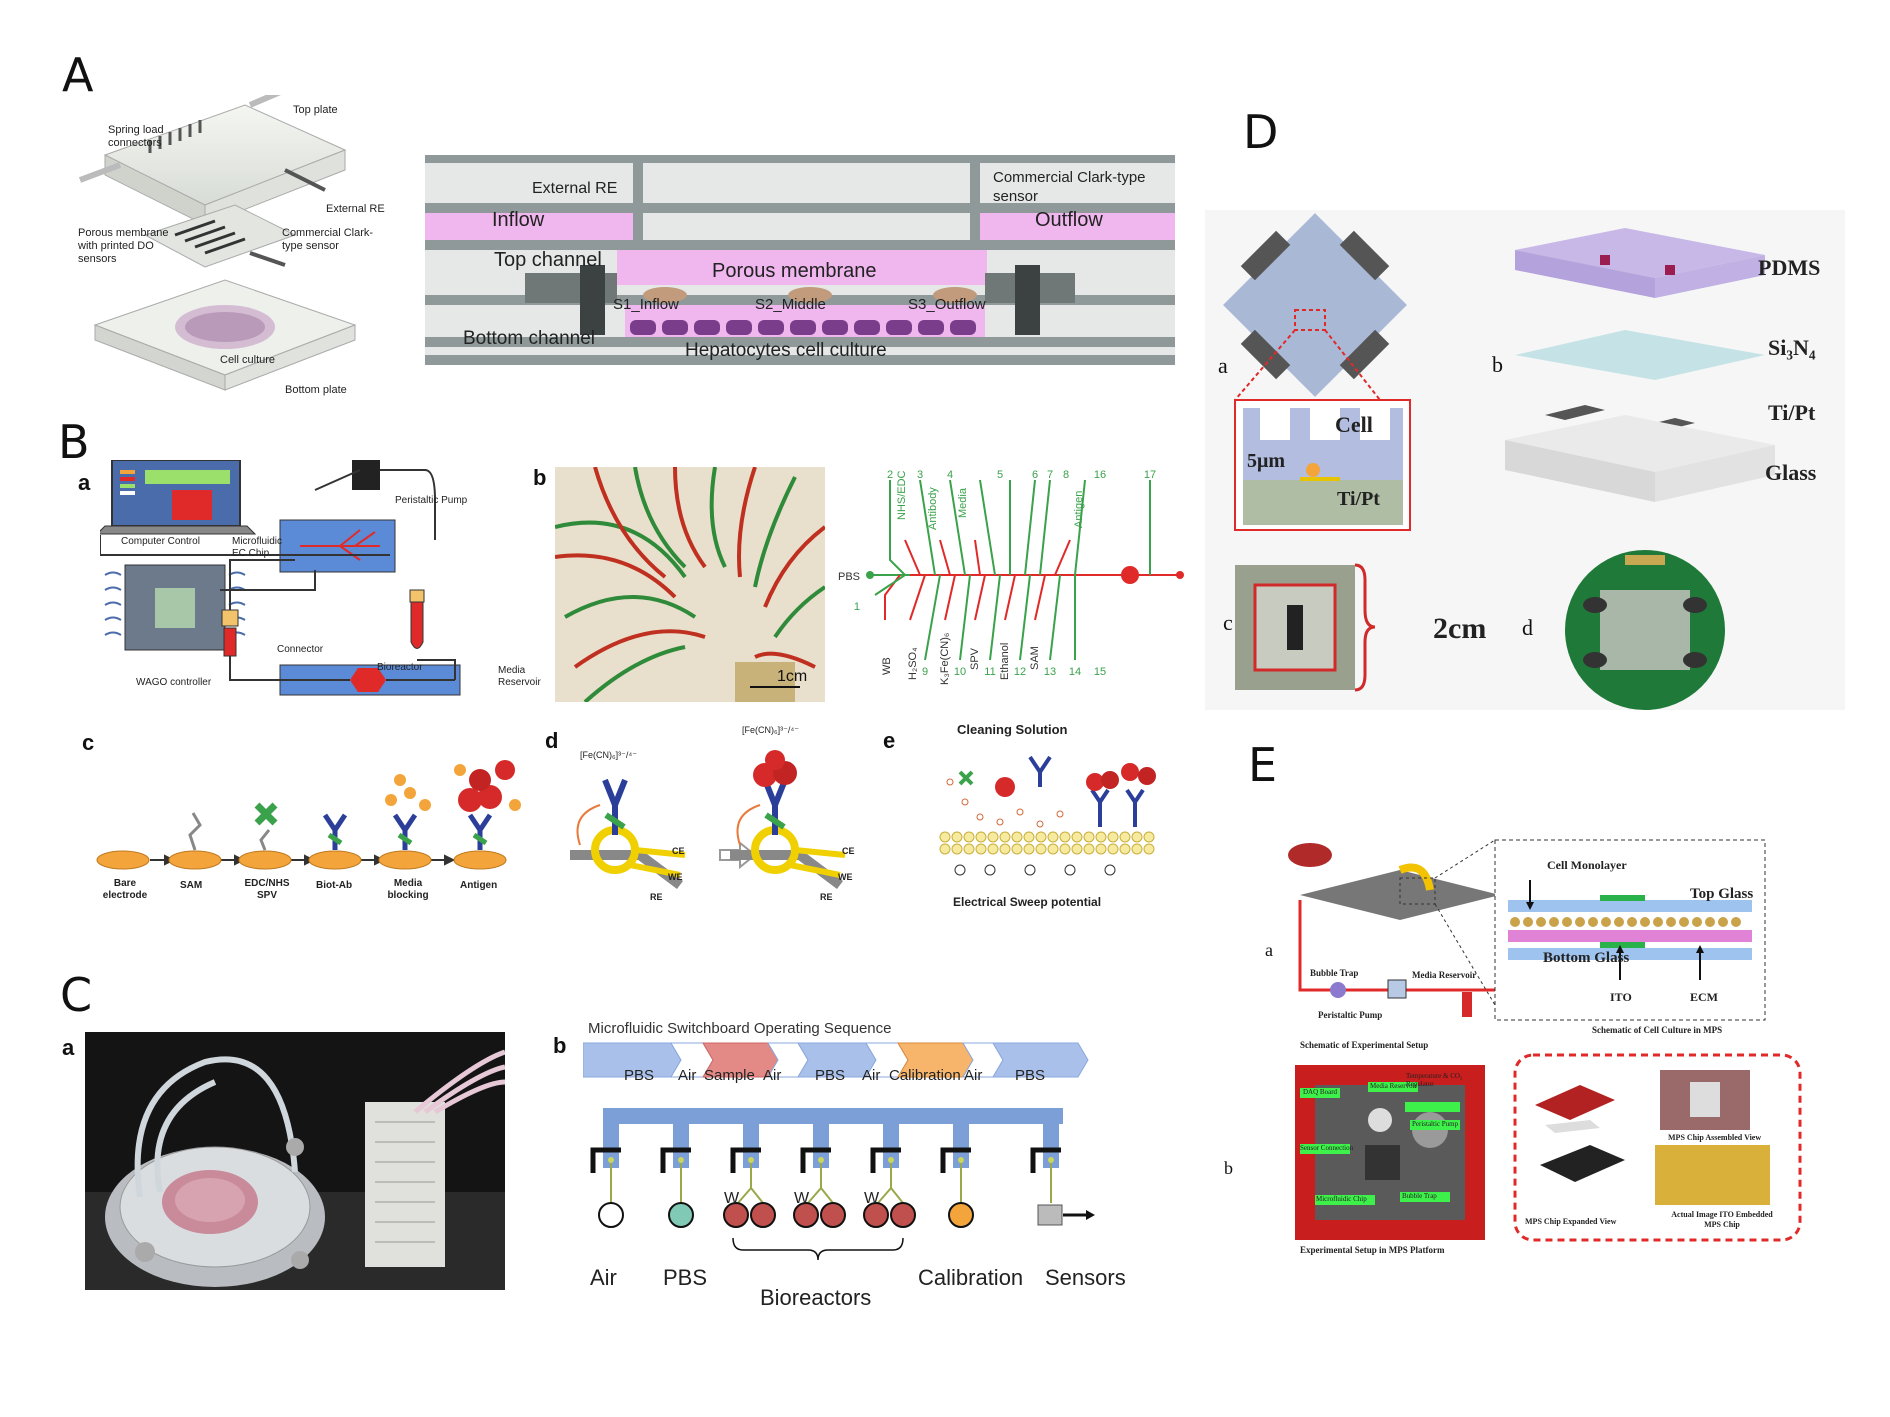 Image resolution: width=1890 pixels, height=1417 pixels. I want to click on label-bottom-plate: Bottom plate, so click(316, 390).